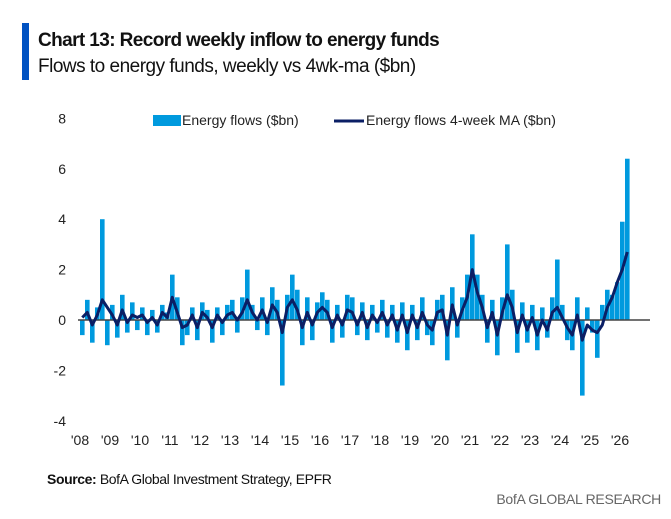 The width and height of the screenshot is (671, 519). What do you see at coordinates (590, 440) in the screenshot?
I see `x-tick-label: '25` at bounding box center [590, 440].